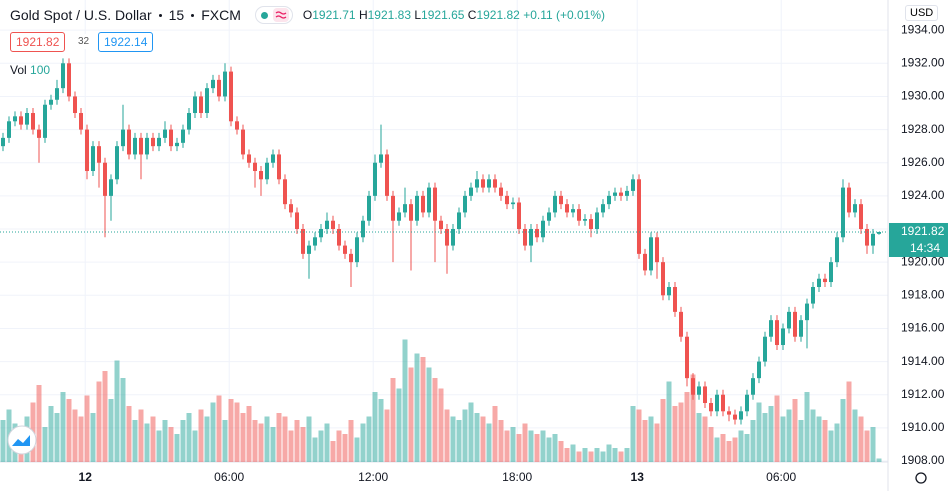 The height and width of the screenshot is (491, 948). Describe the element at coordinates (86, 477) in the screenshot. I see `x-tick-label: 12` at that location.